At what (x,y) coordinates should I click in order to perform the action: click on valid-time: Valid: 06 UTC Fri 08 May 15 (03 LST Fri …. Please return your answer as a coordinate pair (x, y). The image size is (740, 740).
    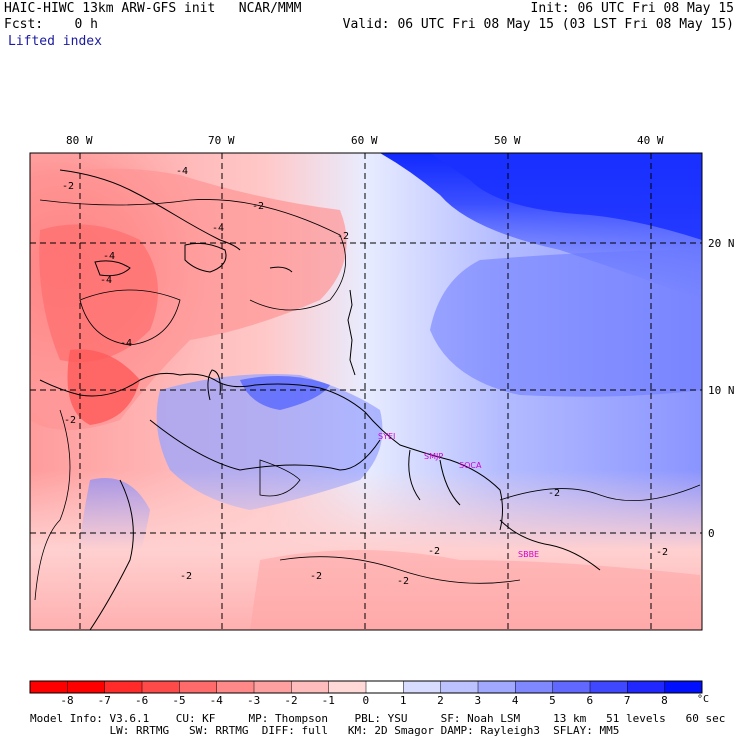
    Looking at the image, I should click on (538, 24).